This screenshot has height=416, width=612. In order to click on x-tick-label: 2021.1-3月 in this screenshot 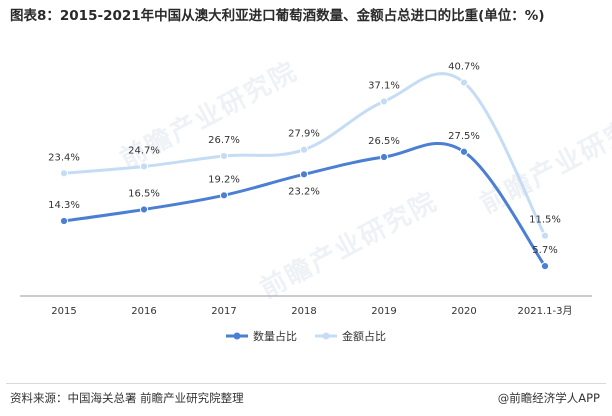, I will do `click(545, 311)`.